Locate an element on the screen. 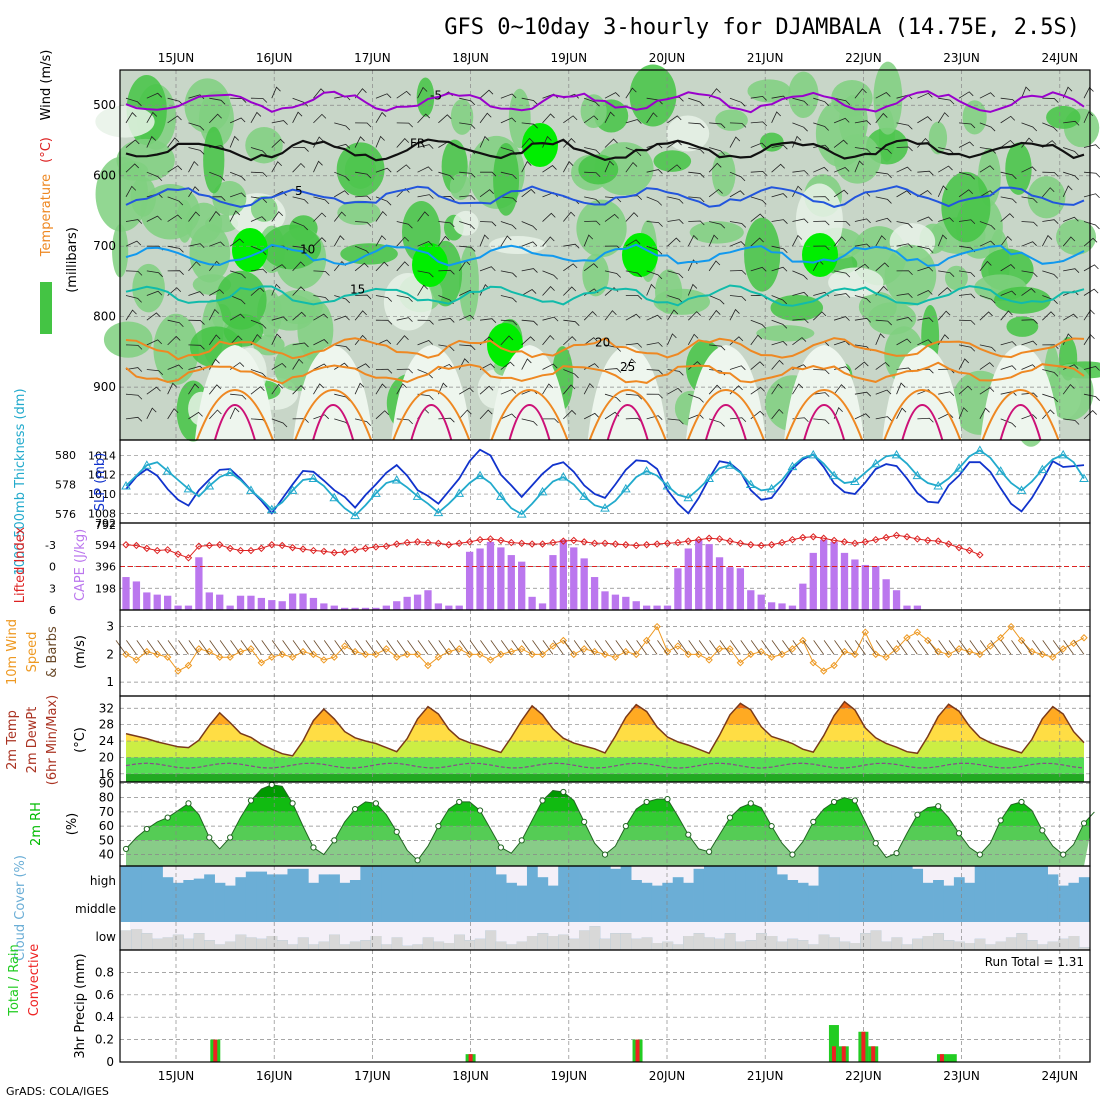 The height and width of the screenshot is (1100, 1100). isotherm-label: 15 is located at coordinates (357, 290).